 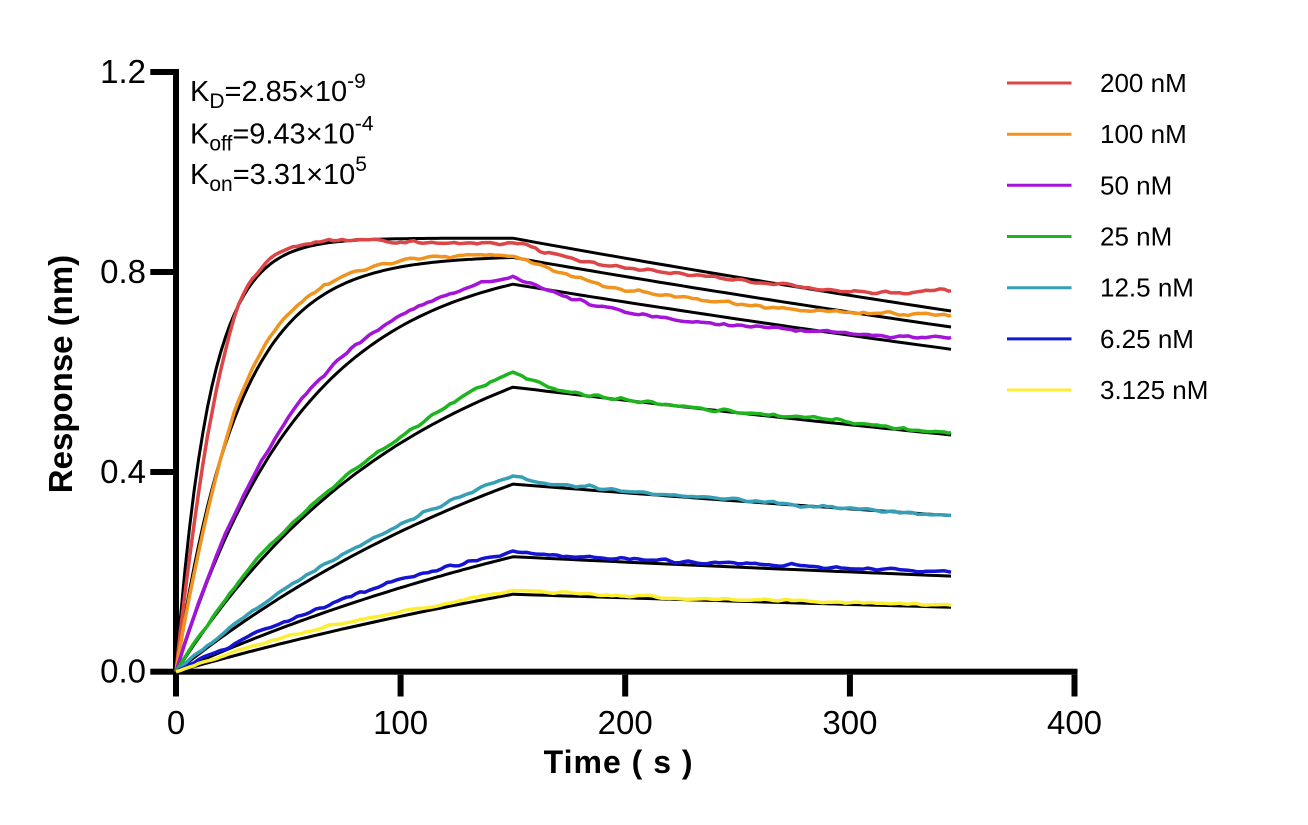 I want to click on svg-text: 100 nM, so click(x=1143, y=134).